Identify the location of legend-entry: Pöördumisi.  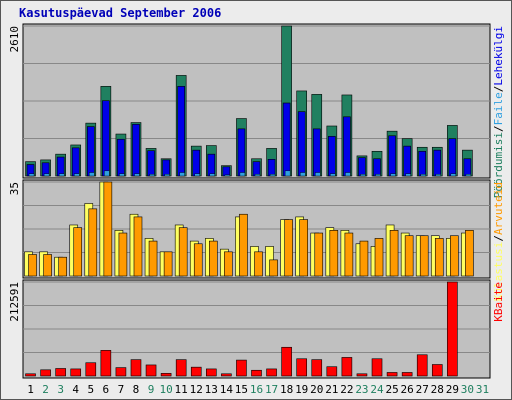
(498, 165).